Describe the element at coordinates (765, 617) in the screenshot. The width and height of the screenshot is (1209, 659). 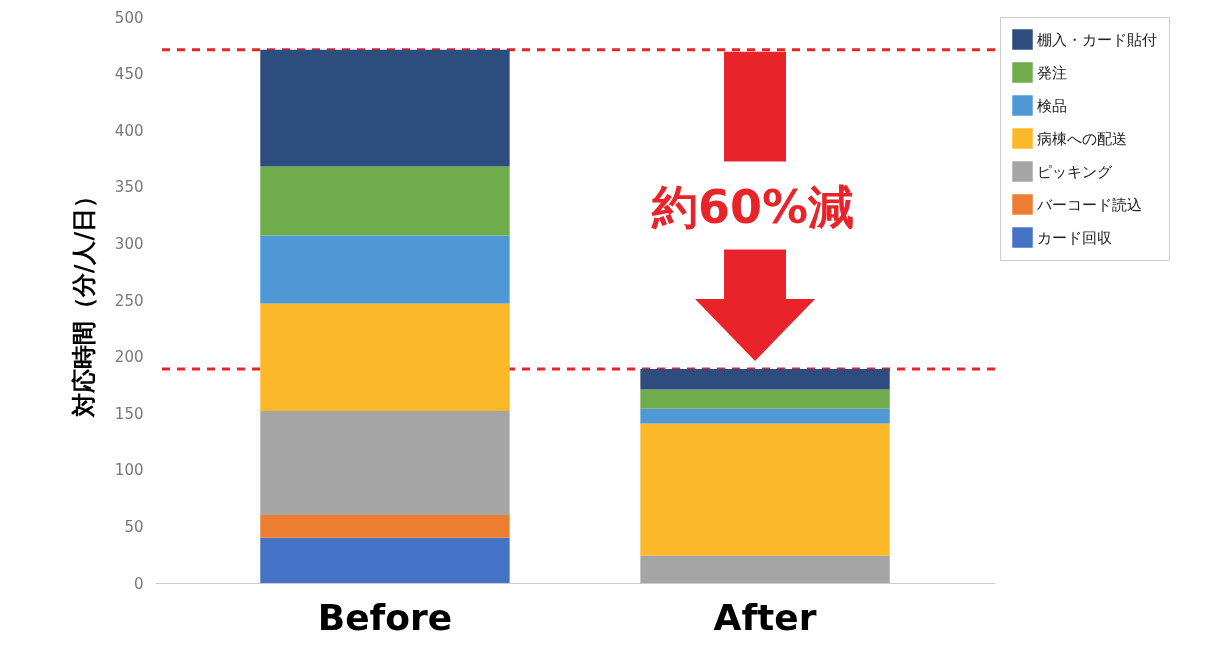
I see `x-tick-label: After` at that location.